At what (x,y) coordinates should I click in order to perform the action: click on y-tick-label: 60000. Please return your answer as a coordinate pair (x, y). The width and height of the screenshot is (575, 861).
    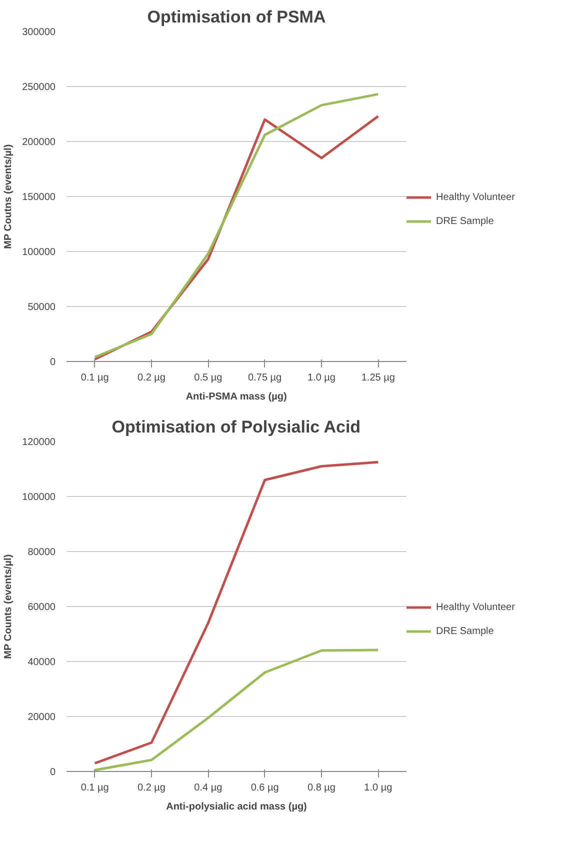
    Looking at the image, I should click on (42, 607).